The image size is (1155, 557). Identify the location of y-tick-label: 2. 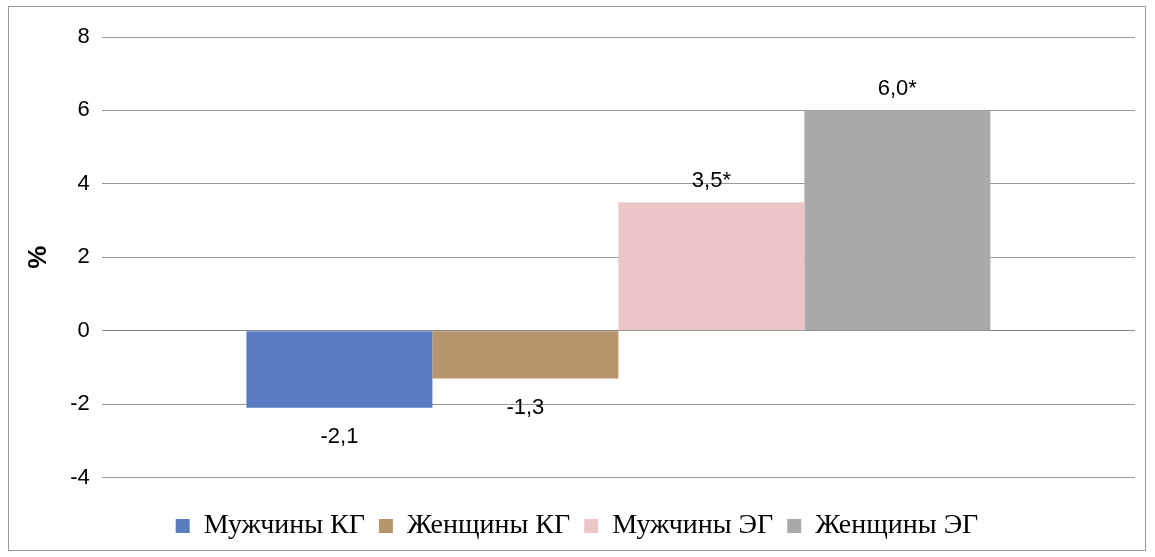
(83, 256).